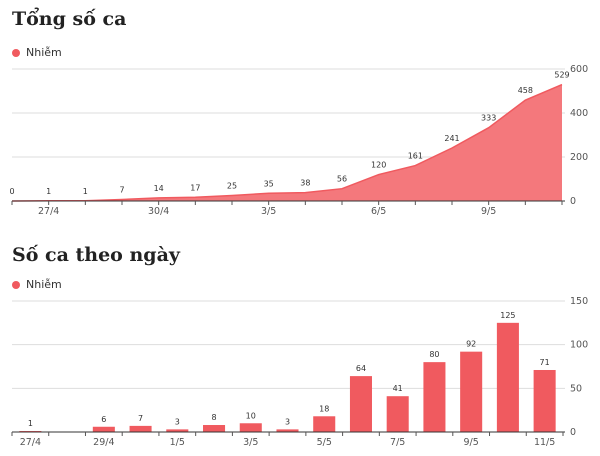 The image size is (600, 456). What do you see at coordinates (96, 255) in the screenshot?
I see `chart2-title: Số ca theo ngày` at bounding box center [96, 255].